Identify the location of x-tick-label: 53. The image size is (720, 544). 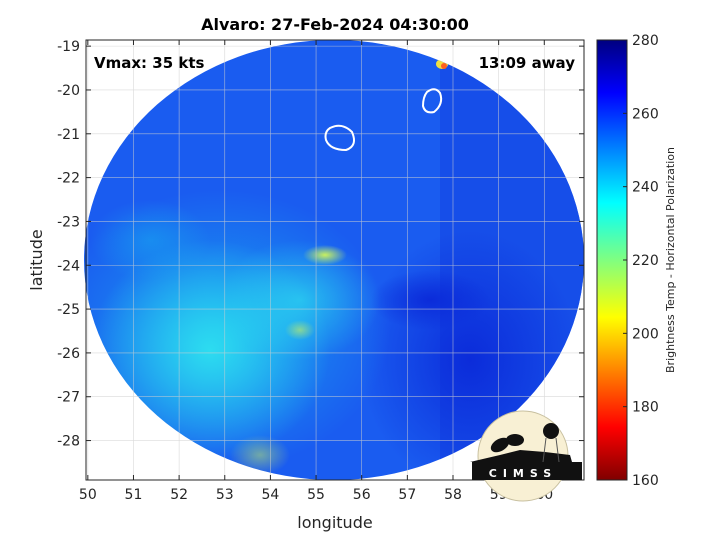
(225, 495).